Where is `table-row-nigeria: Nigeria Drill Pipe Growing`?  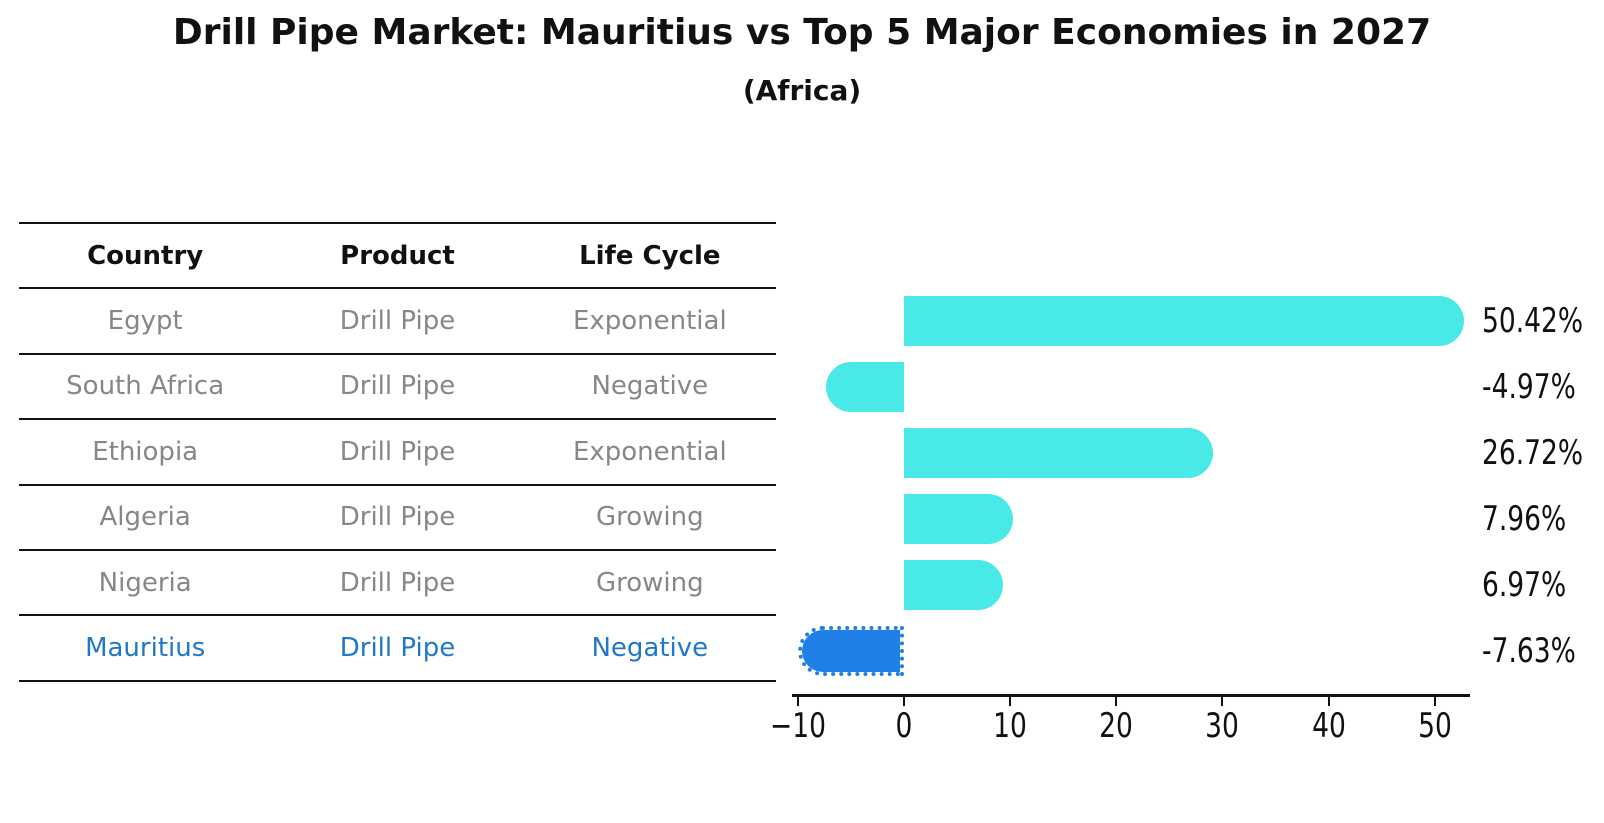 table-row-nigeria: Nigeria Drill Pipe Growing is located at coordinates (397, 584).